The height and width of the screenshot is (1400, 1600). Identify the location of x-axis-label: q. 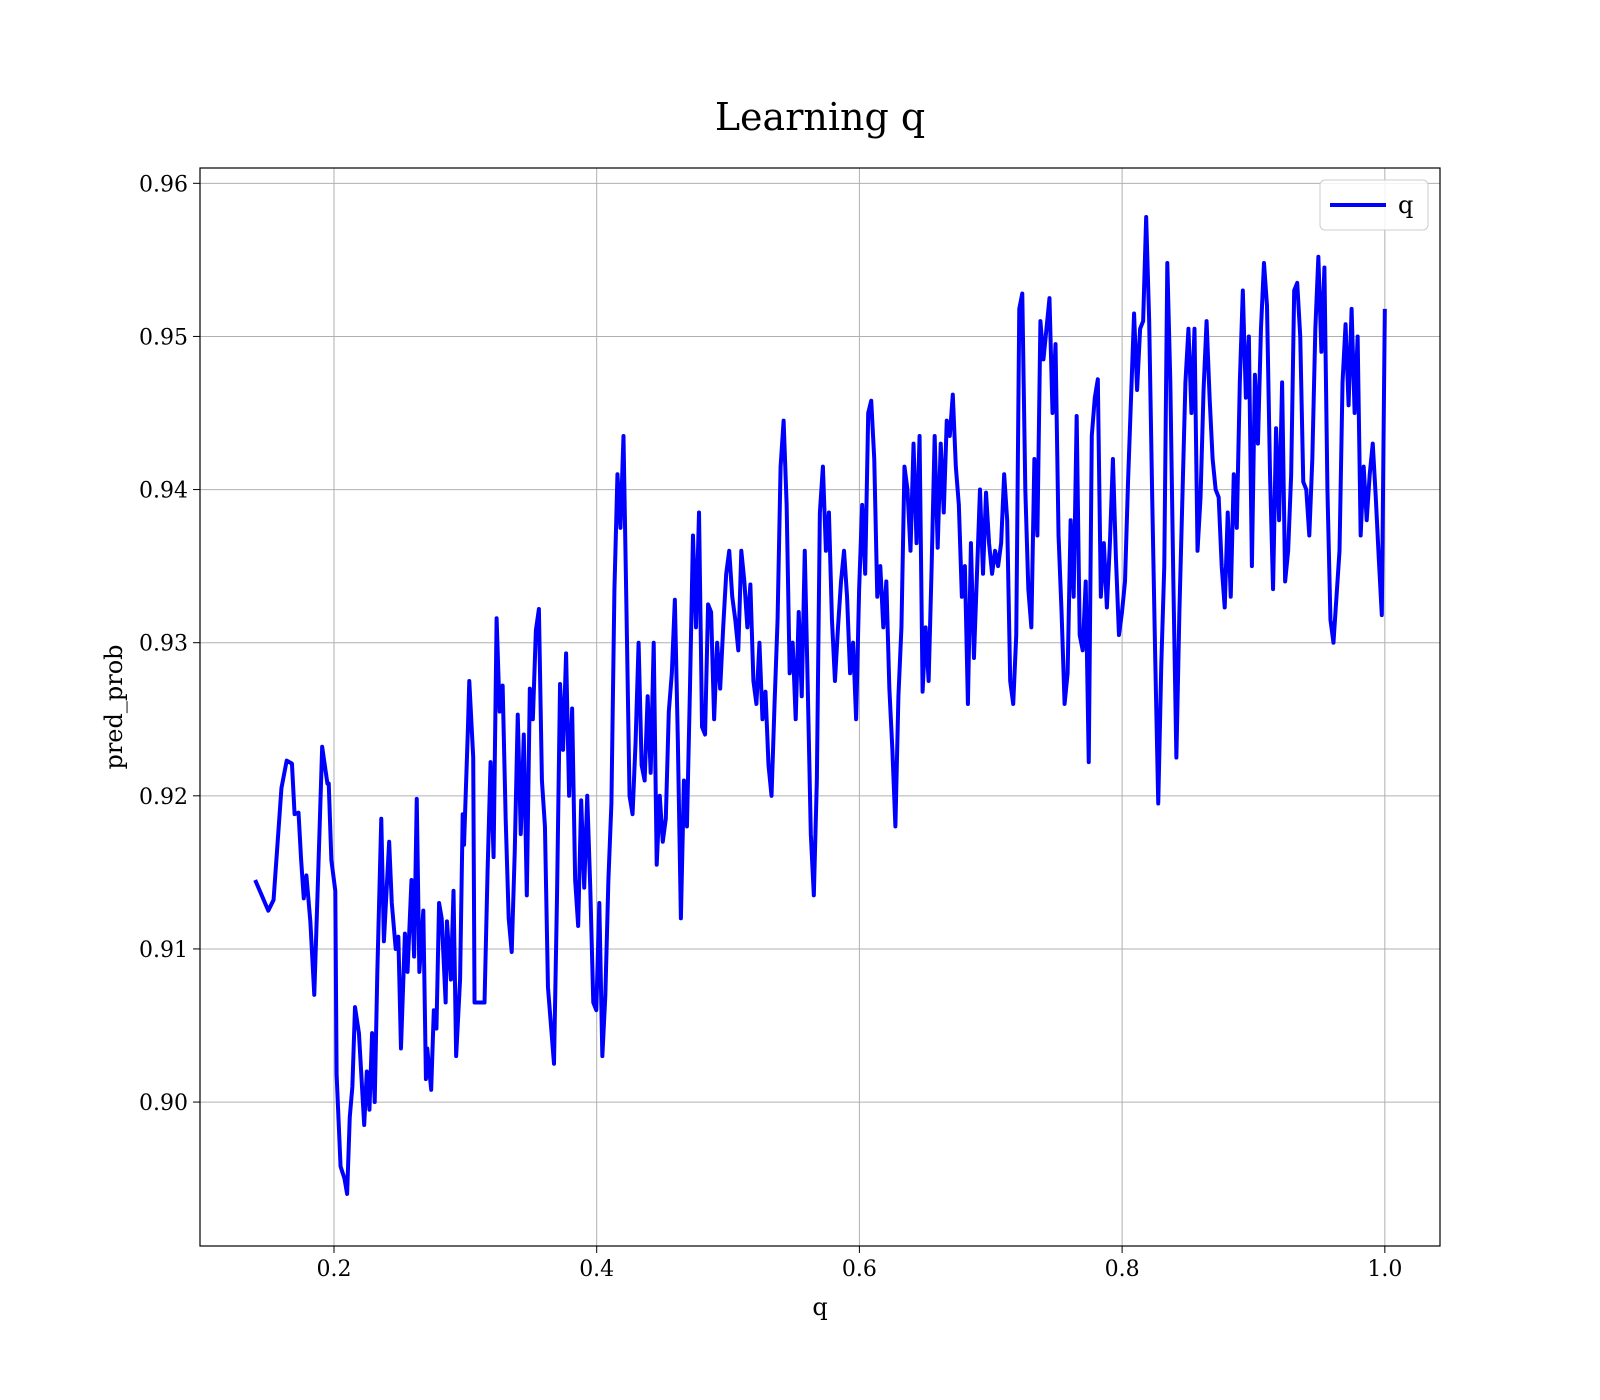
(819, 1307).